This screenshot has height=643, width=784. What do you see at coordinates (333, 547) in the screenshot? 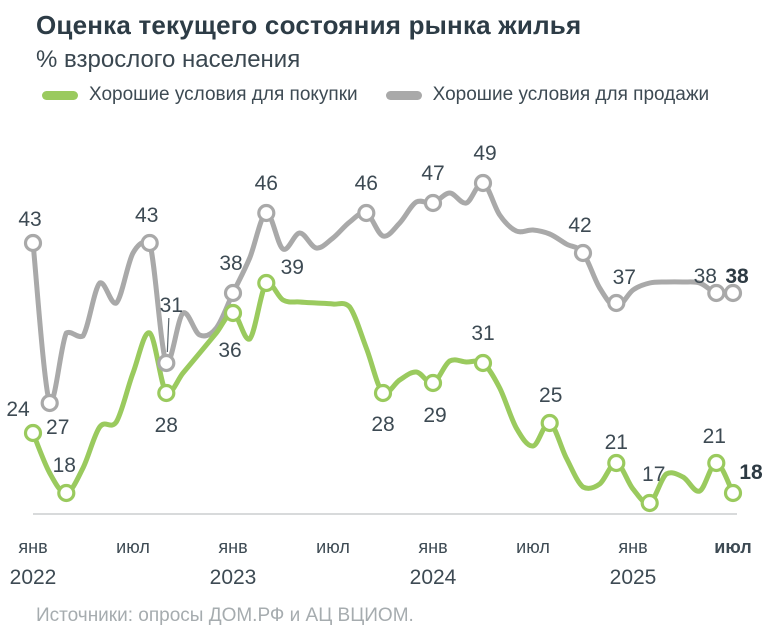
I see `x-tick-month-18: июл` at bounding box center [333, 547].